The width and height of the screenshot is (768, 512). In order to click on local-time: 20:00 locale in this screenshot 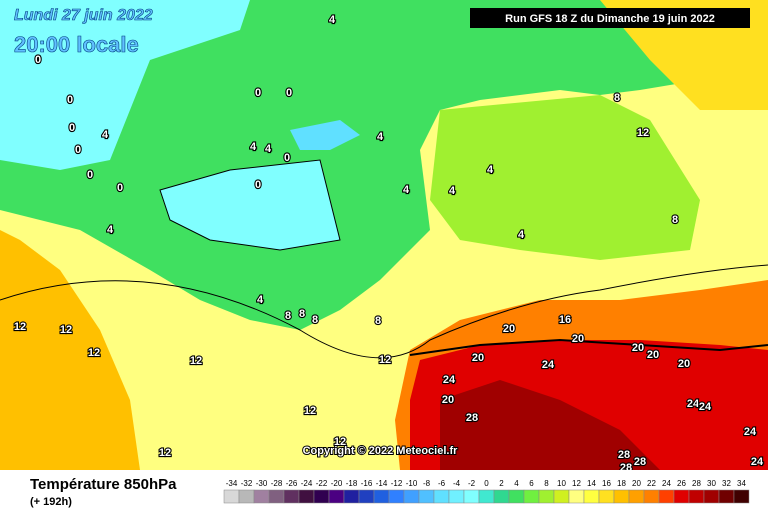, I will do `click(76, 44)`.